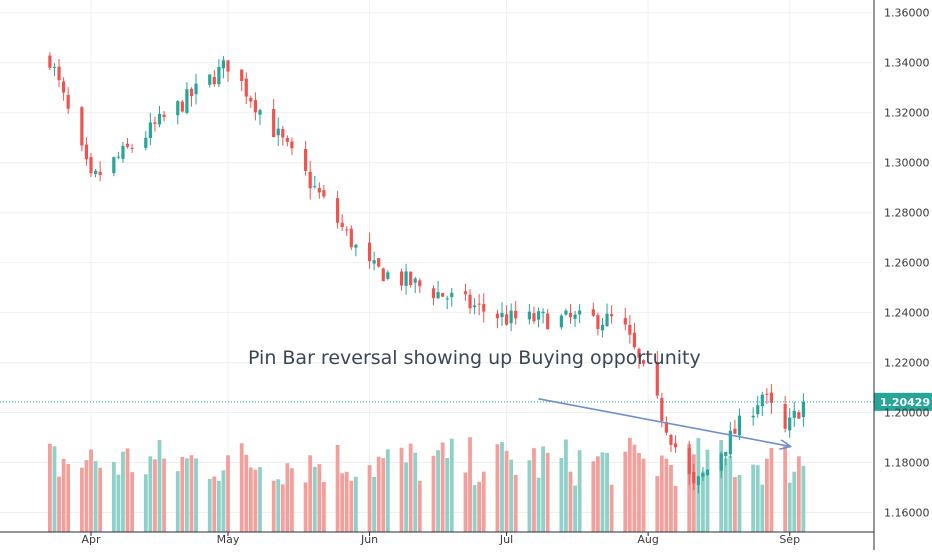 This screenshot has width=932, height=554. What do you see at coordinates (907, 213) in the screenshot?
I see `y-tick-label: 1.28000` at bounding box center [907, 213].